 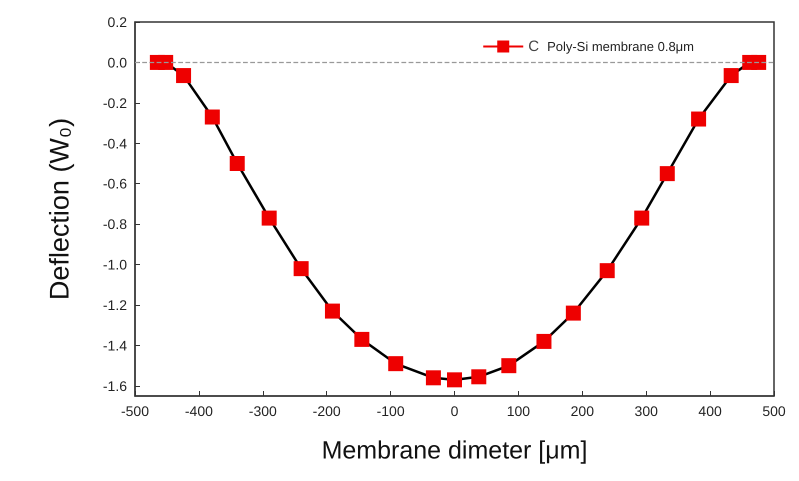 What do you see at coordinates (115, 386) in the screenshot?
I see `y-tick-label: -1.6` at bounding box center [115, 386].